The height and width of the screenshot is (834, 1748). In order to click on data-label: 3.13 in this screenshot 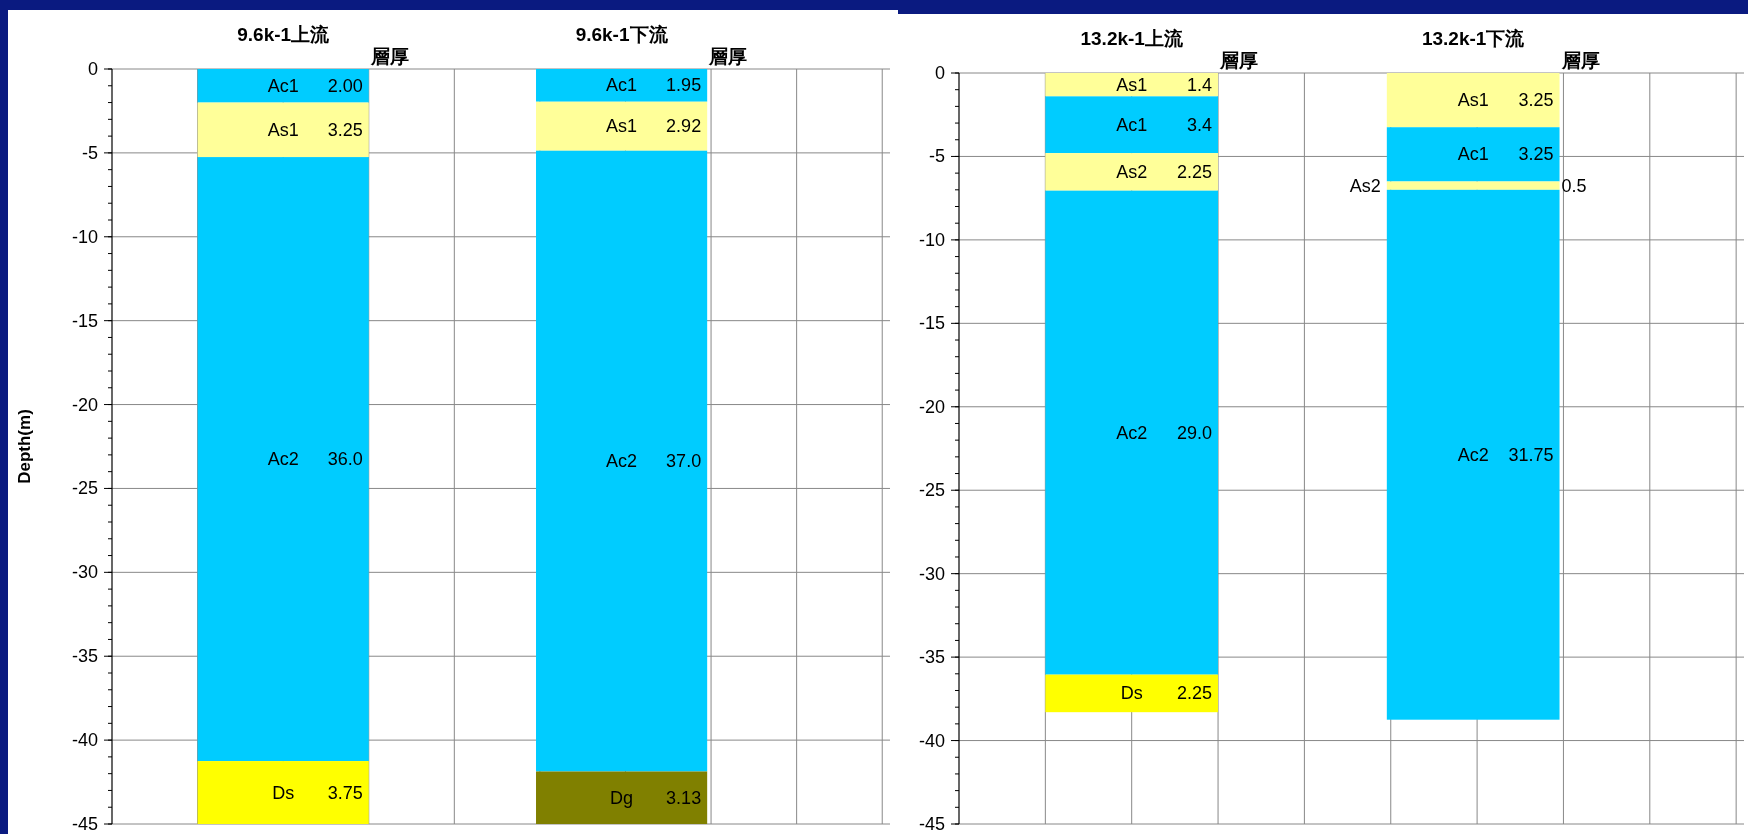, I will do `click(684, 797)`.